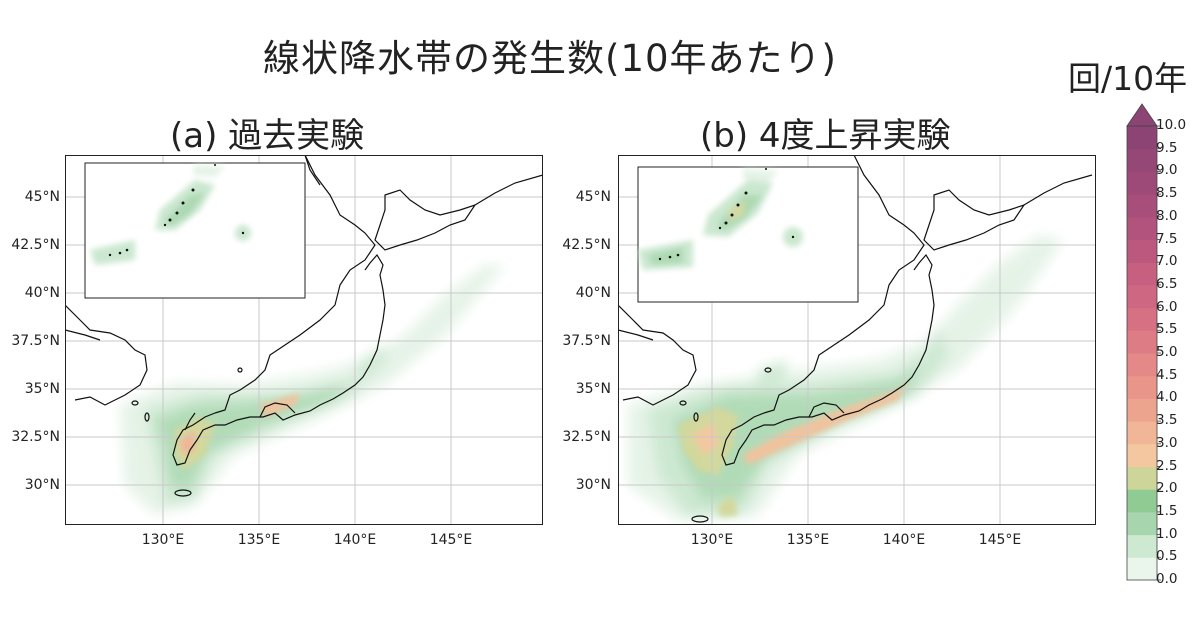 This screenshot has height=630, width=1200. Describe the element at coordinates (267, 136) in the screenshot. I see `panel-a-title: (a) 過去実験` at that location.